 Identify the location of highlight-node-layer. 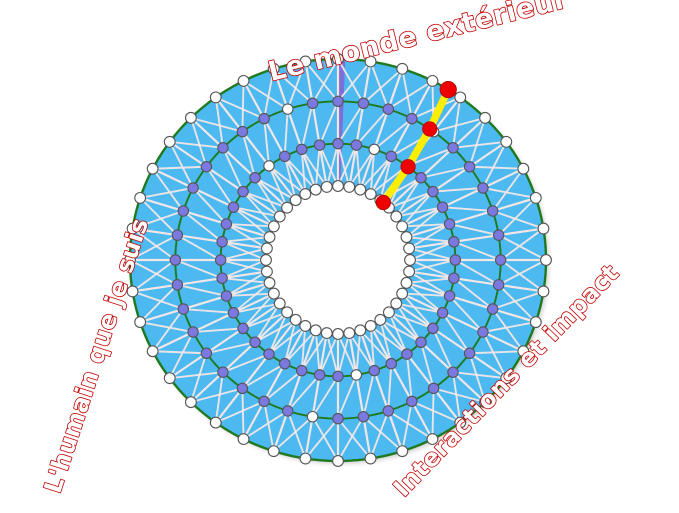
(416, 145).